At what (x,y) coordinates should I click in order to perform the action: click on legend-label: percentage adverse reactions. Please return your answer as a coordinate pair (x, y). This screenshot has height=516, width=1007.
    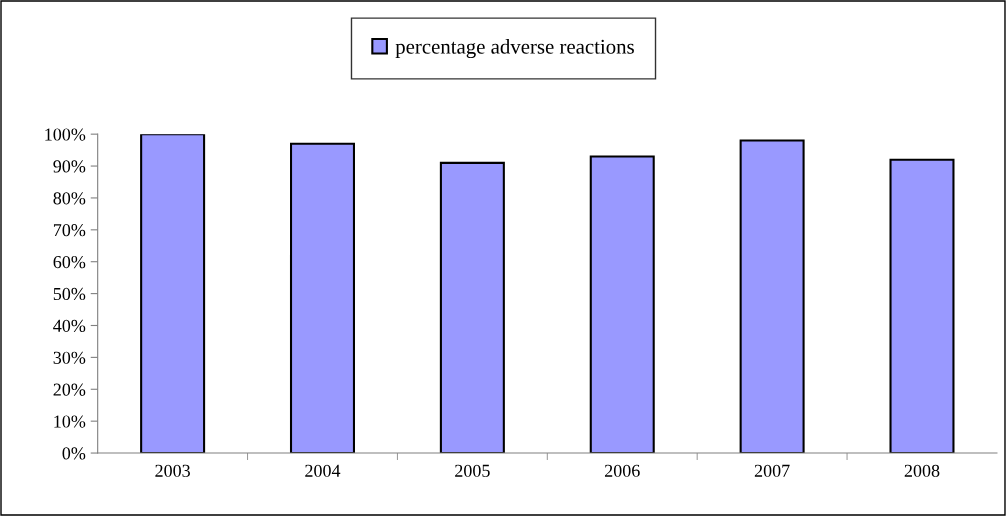
    Looking at the image, I should click on (514, 49).